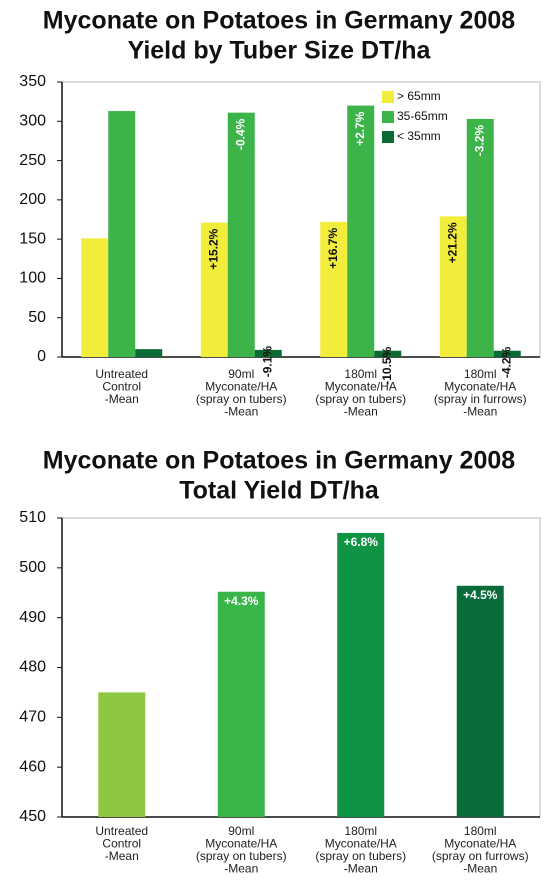  I want to click on change-label: +6.8%, so click(361, 542).